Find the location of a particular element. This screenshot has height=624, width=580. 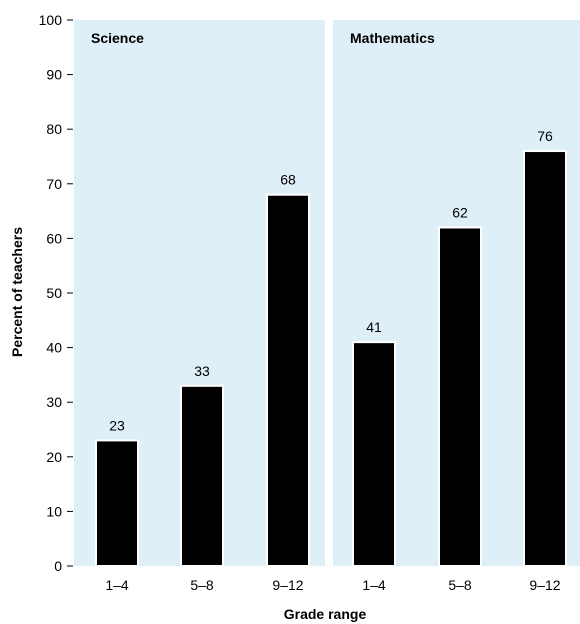

data-label: 68 is located at coordinates (288, 180).